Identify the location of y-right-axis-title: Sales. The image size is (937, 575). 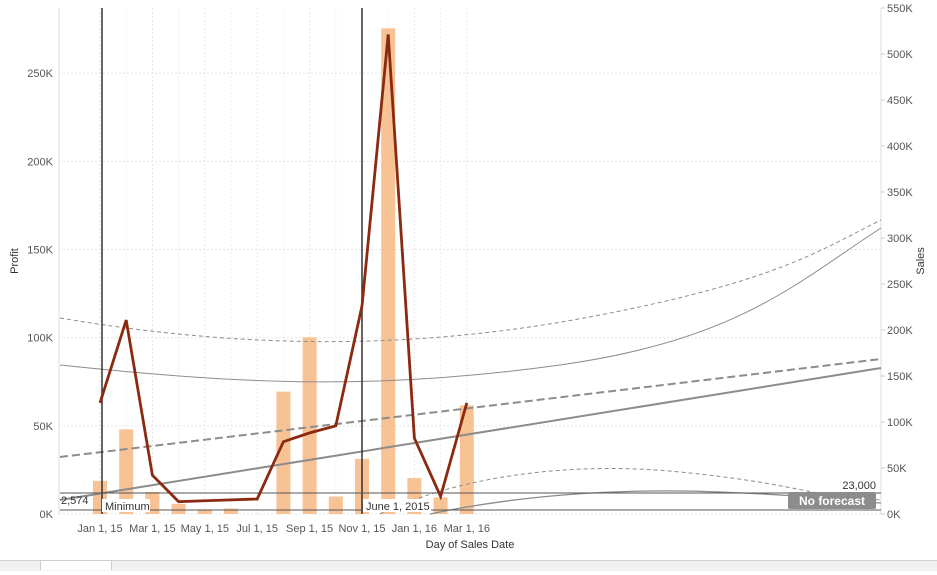
(921, 261).